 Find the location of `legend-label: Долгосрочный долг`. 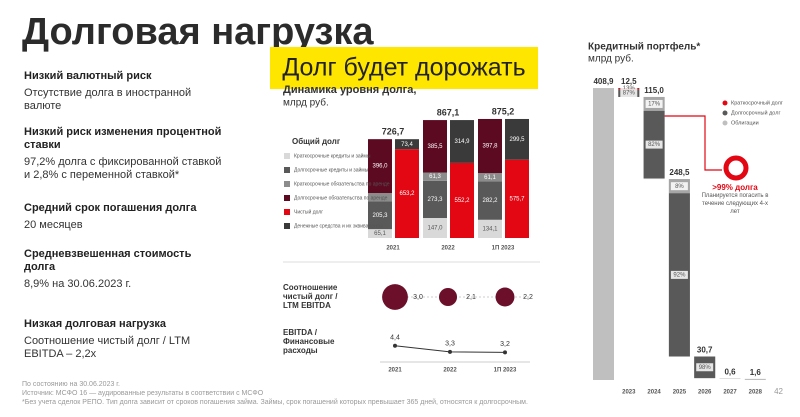

legend-label: Долгосрочный долг is located at coordinates (755, 112).